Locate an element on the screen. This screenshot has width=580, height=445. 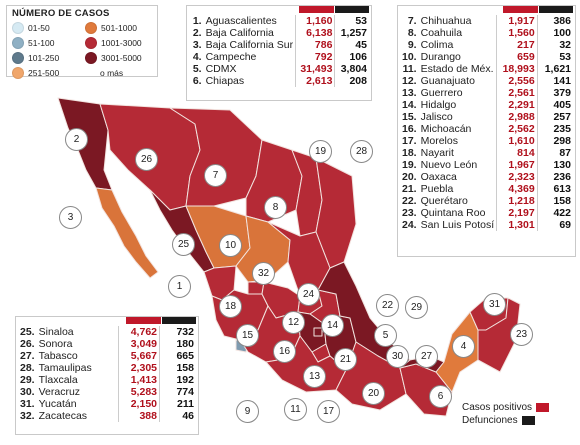
state-cases: 2,562 is located at coordinates (517, 129).